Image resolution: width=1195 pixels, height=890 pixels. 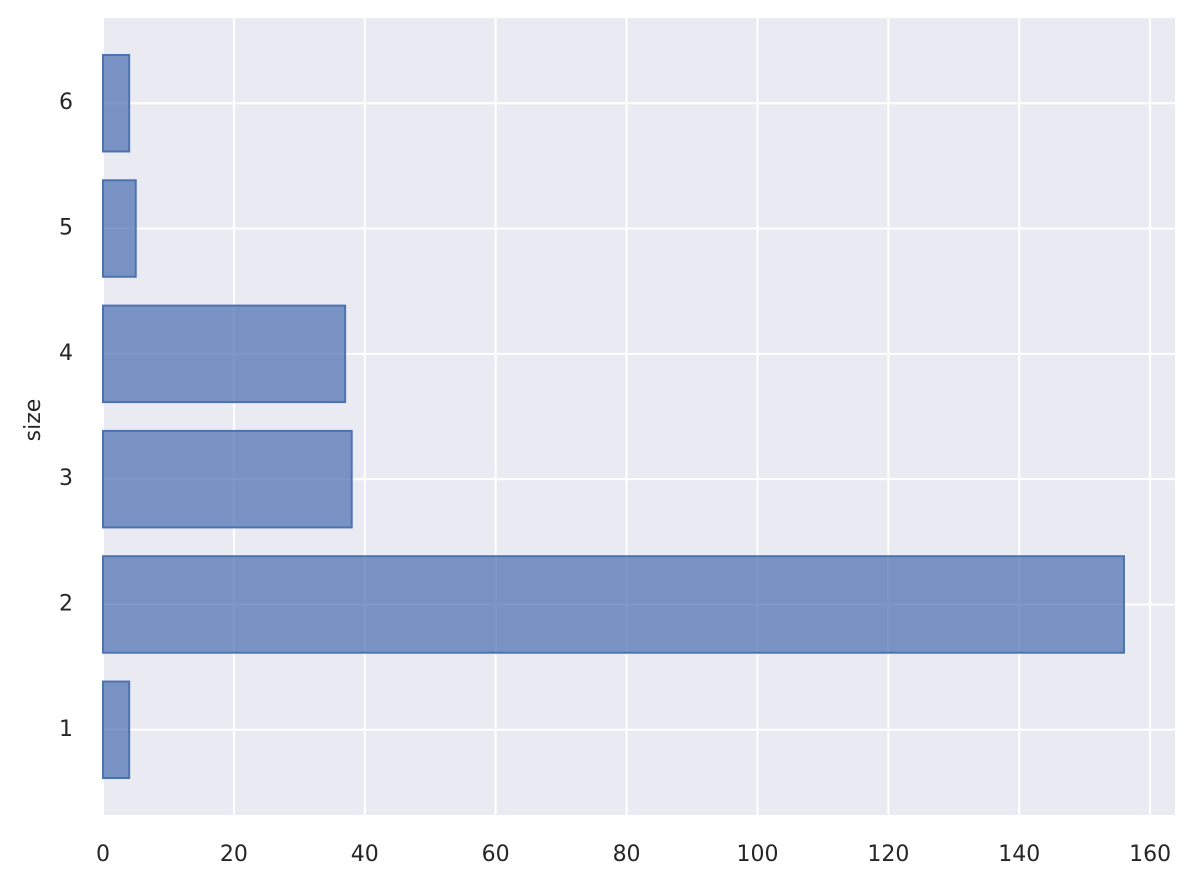 I want to click on x-tick-label: 0, so click(x=103, y=854).